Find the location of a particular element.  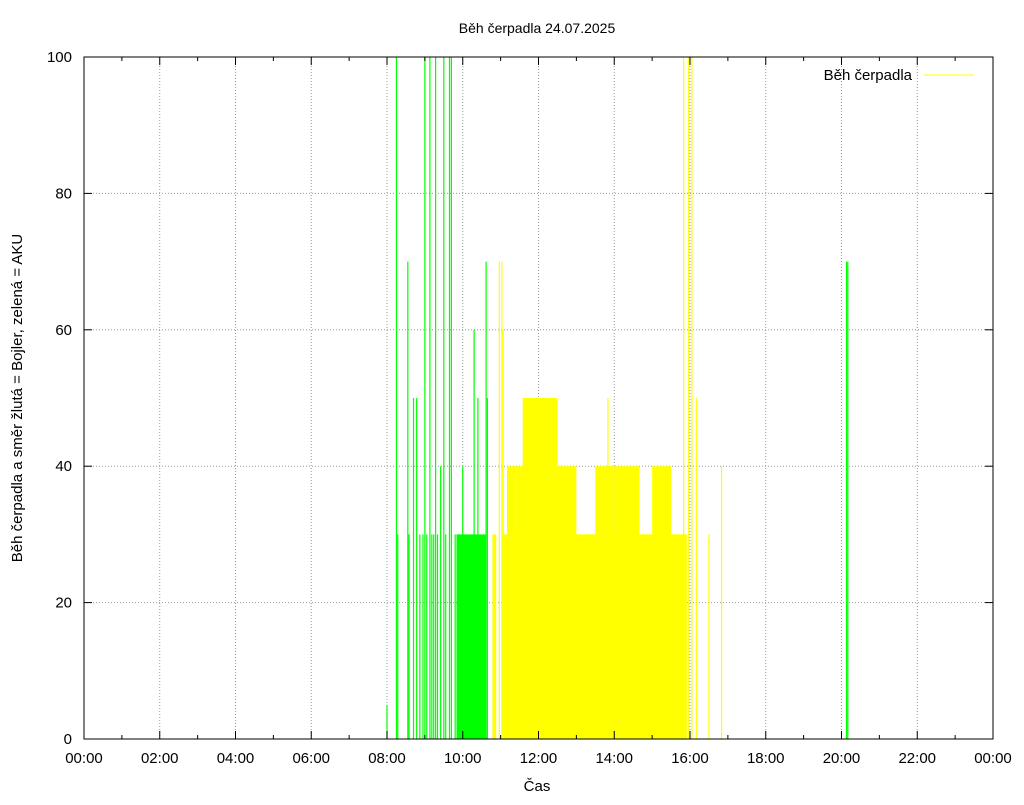

x-tick-label: 12:00 is located at coordinates (539, 758).